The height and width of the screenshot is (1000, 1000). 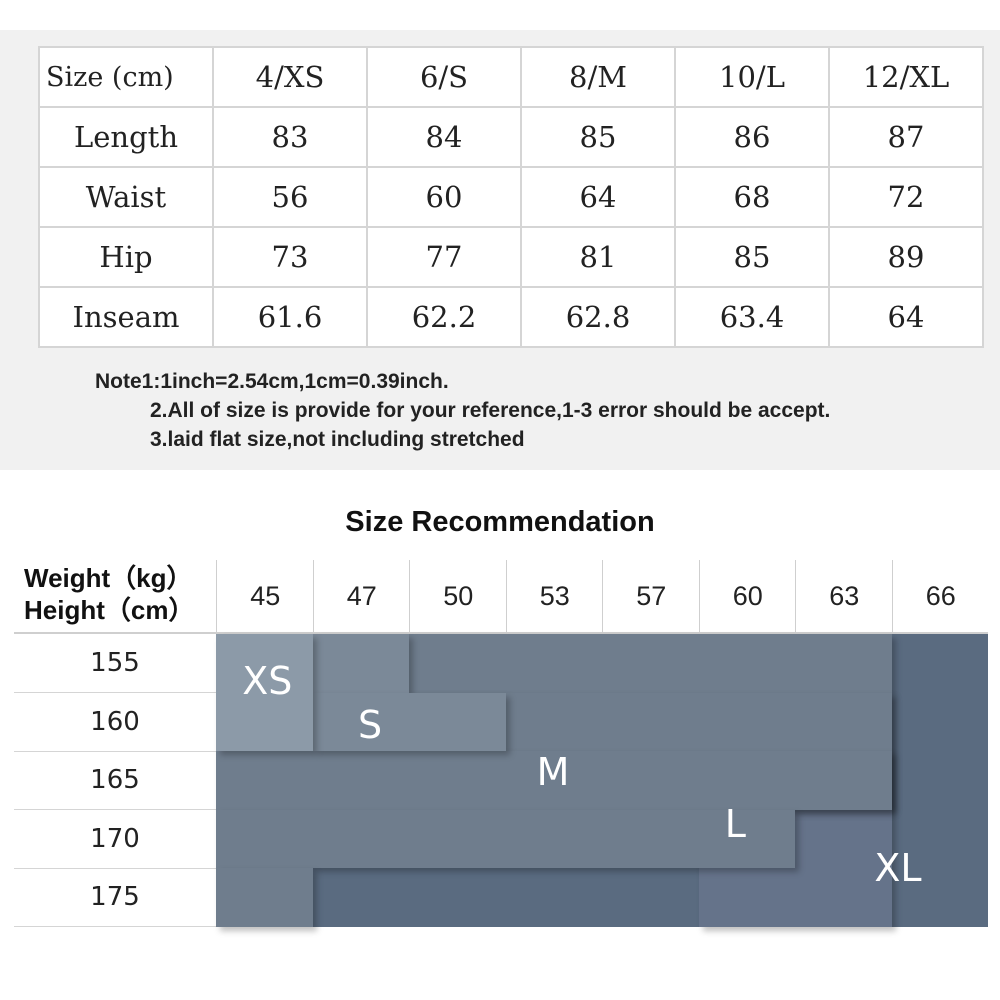 I want to click on table-header-row: Size (cm) 4/XS 6/S 8/M 10/L 12/XL, so click(x=511, y=77).